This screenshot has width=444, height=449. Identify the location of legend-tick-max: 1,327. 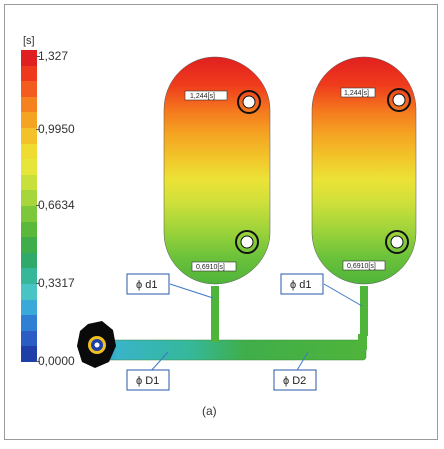
(52, 56).